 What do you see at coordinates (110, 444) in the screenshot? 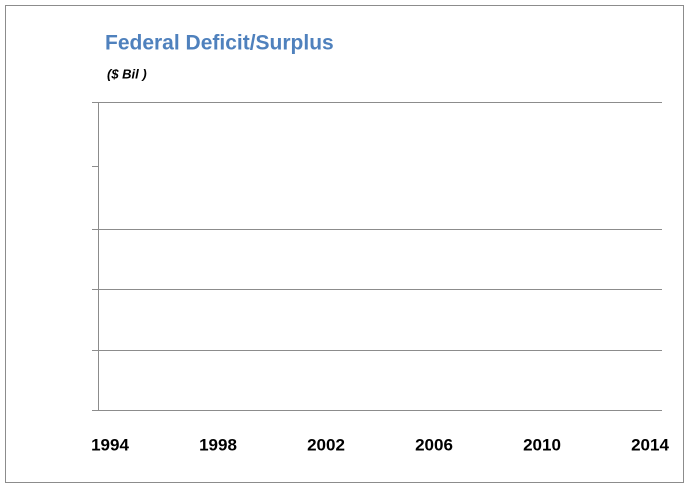
I see `x-tick-label: 1994` at bounding box center [110, 444].